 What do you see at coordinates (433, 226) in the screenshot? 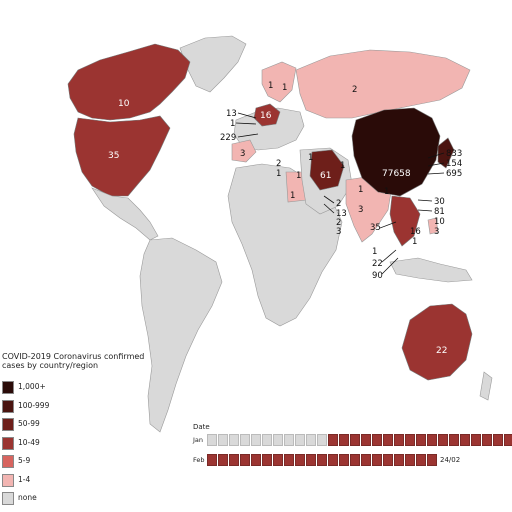
I see `region-philippines` at bounding box center [433, 226].